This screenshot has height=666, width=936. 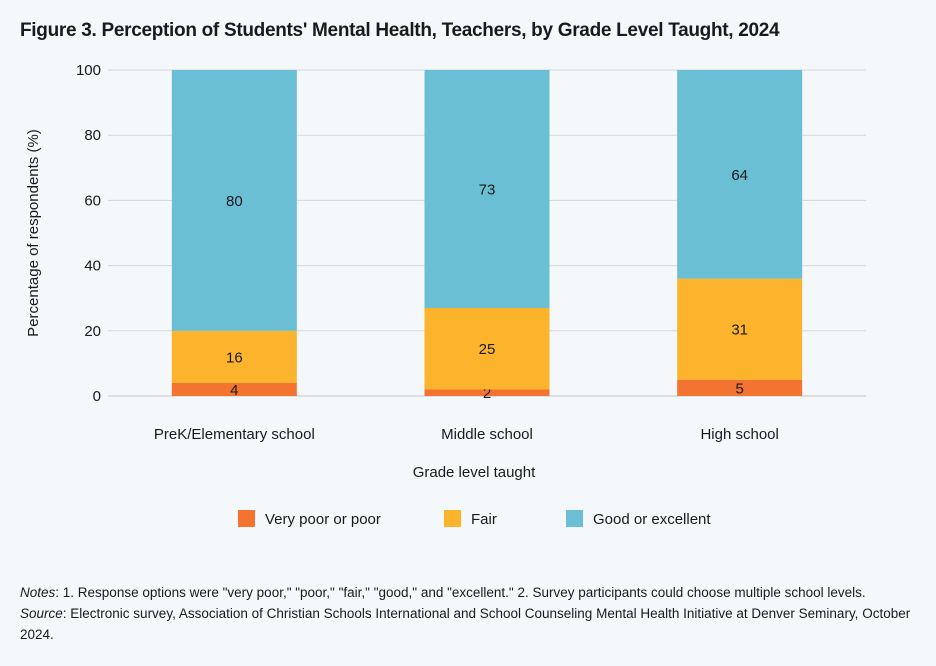 What do you see at coordinates (88, 233) in the screenshot?
I see `y-axis-ticks: 0 20 40 60 80 100` at bounding box center [88, 233].